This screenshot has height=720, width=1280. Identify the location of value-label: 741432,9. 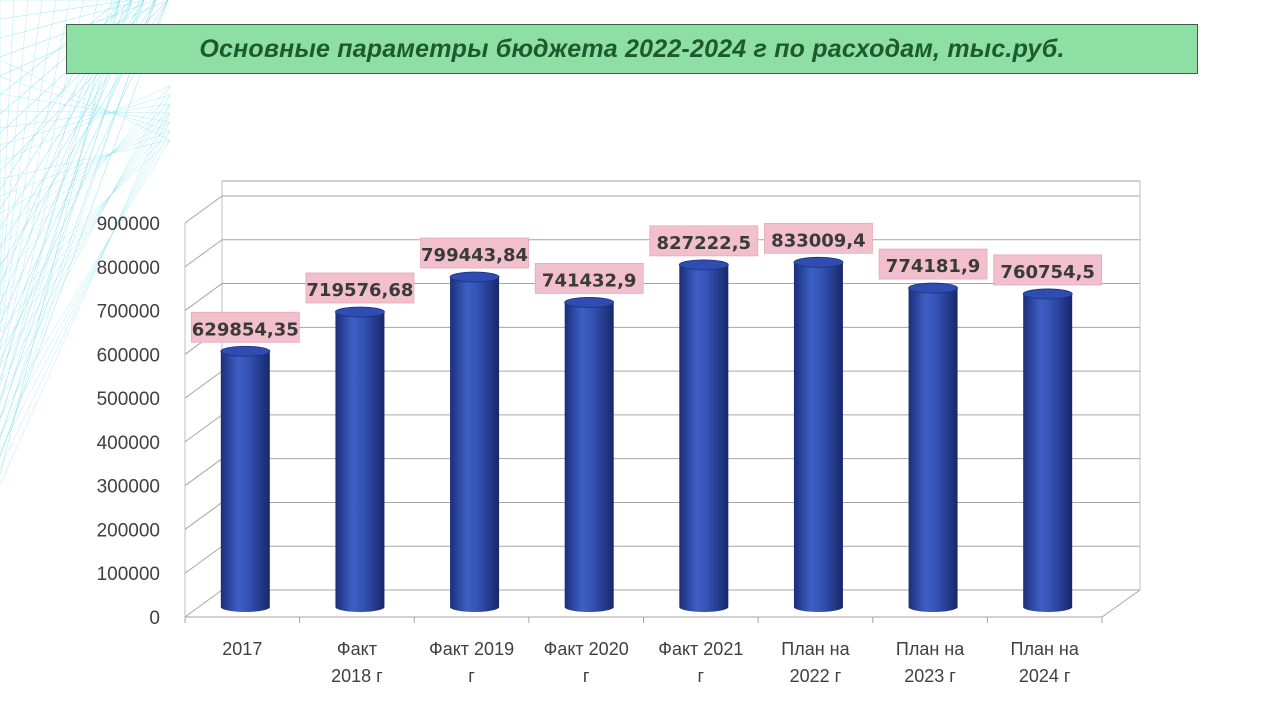
(589, 280).